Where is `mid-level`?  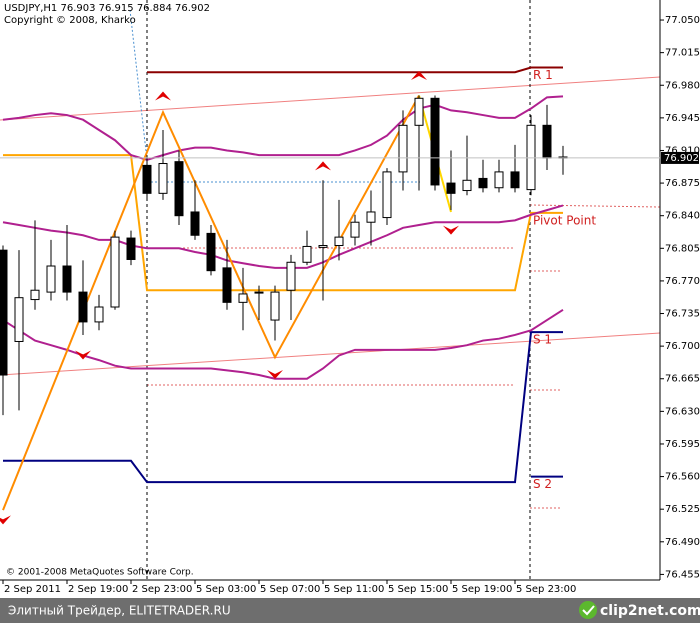 mid-level is located at coordinates (595, 206).